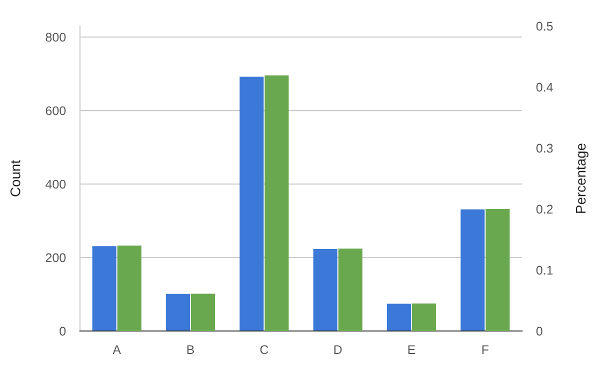  What do you see at coordinates (56, 184) in the screenshot?
I see `y-tick-label: 400` at bounding box center [56, 184].